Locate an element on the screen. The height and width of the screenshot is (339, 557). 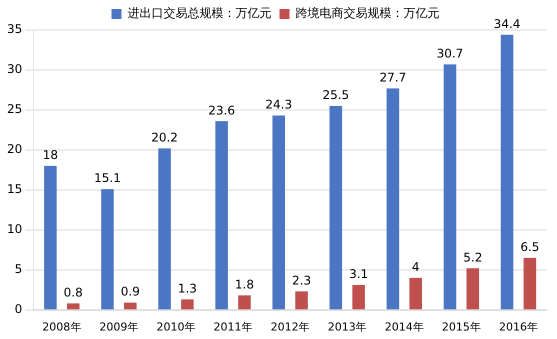
x-tick-label: 2010年 is located at coordinates (176, 327).